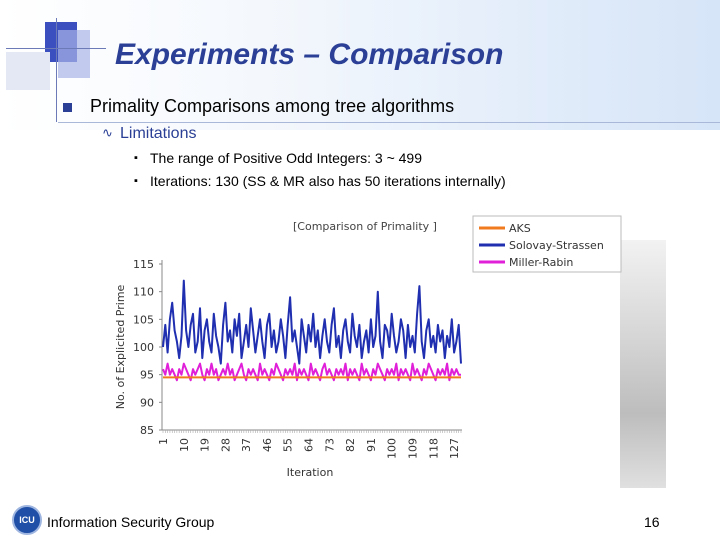  I want to click on decorative-photo-strip, so click(643, 364).